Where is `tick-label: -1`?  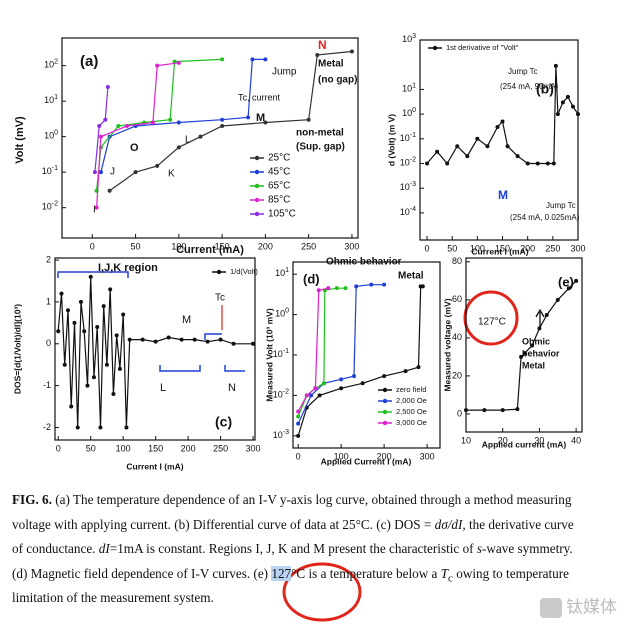 tick-label: -1 is located at coordinates (47, 385).